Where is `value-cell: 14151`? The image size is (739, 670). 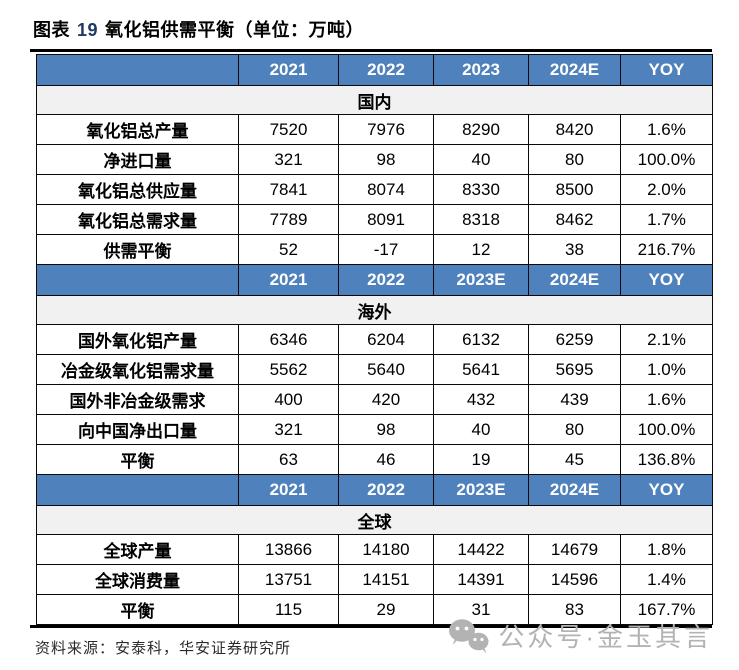
value-cell: 14151 is located at coordinates (386, 579).